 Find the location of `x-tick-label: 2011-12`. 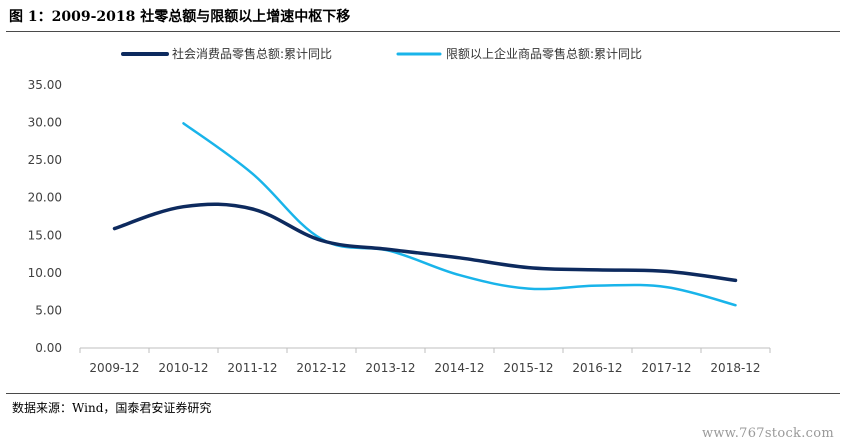

x-tick-label: 2011-12 is located at coordinates (252, 368).